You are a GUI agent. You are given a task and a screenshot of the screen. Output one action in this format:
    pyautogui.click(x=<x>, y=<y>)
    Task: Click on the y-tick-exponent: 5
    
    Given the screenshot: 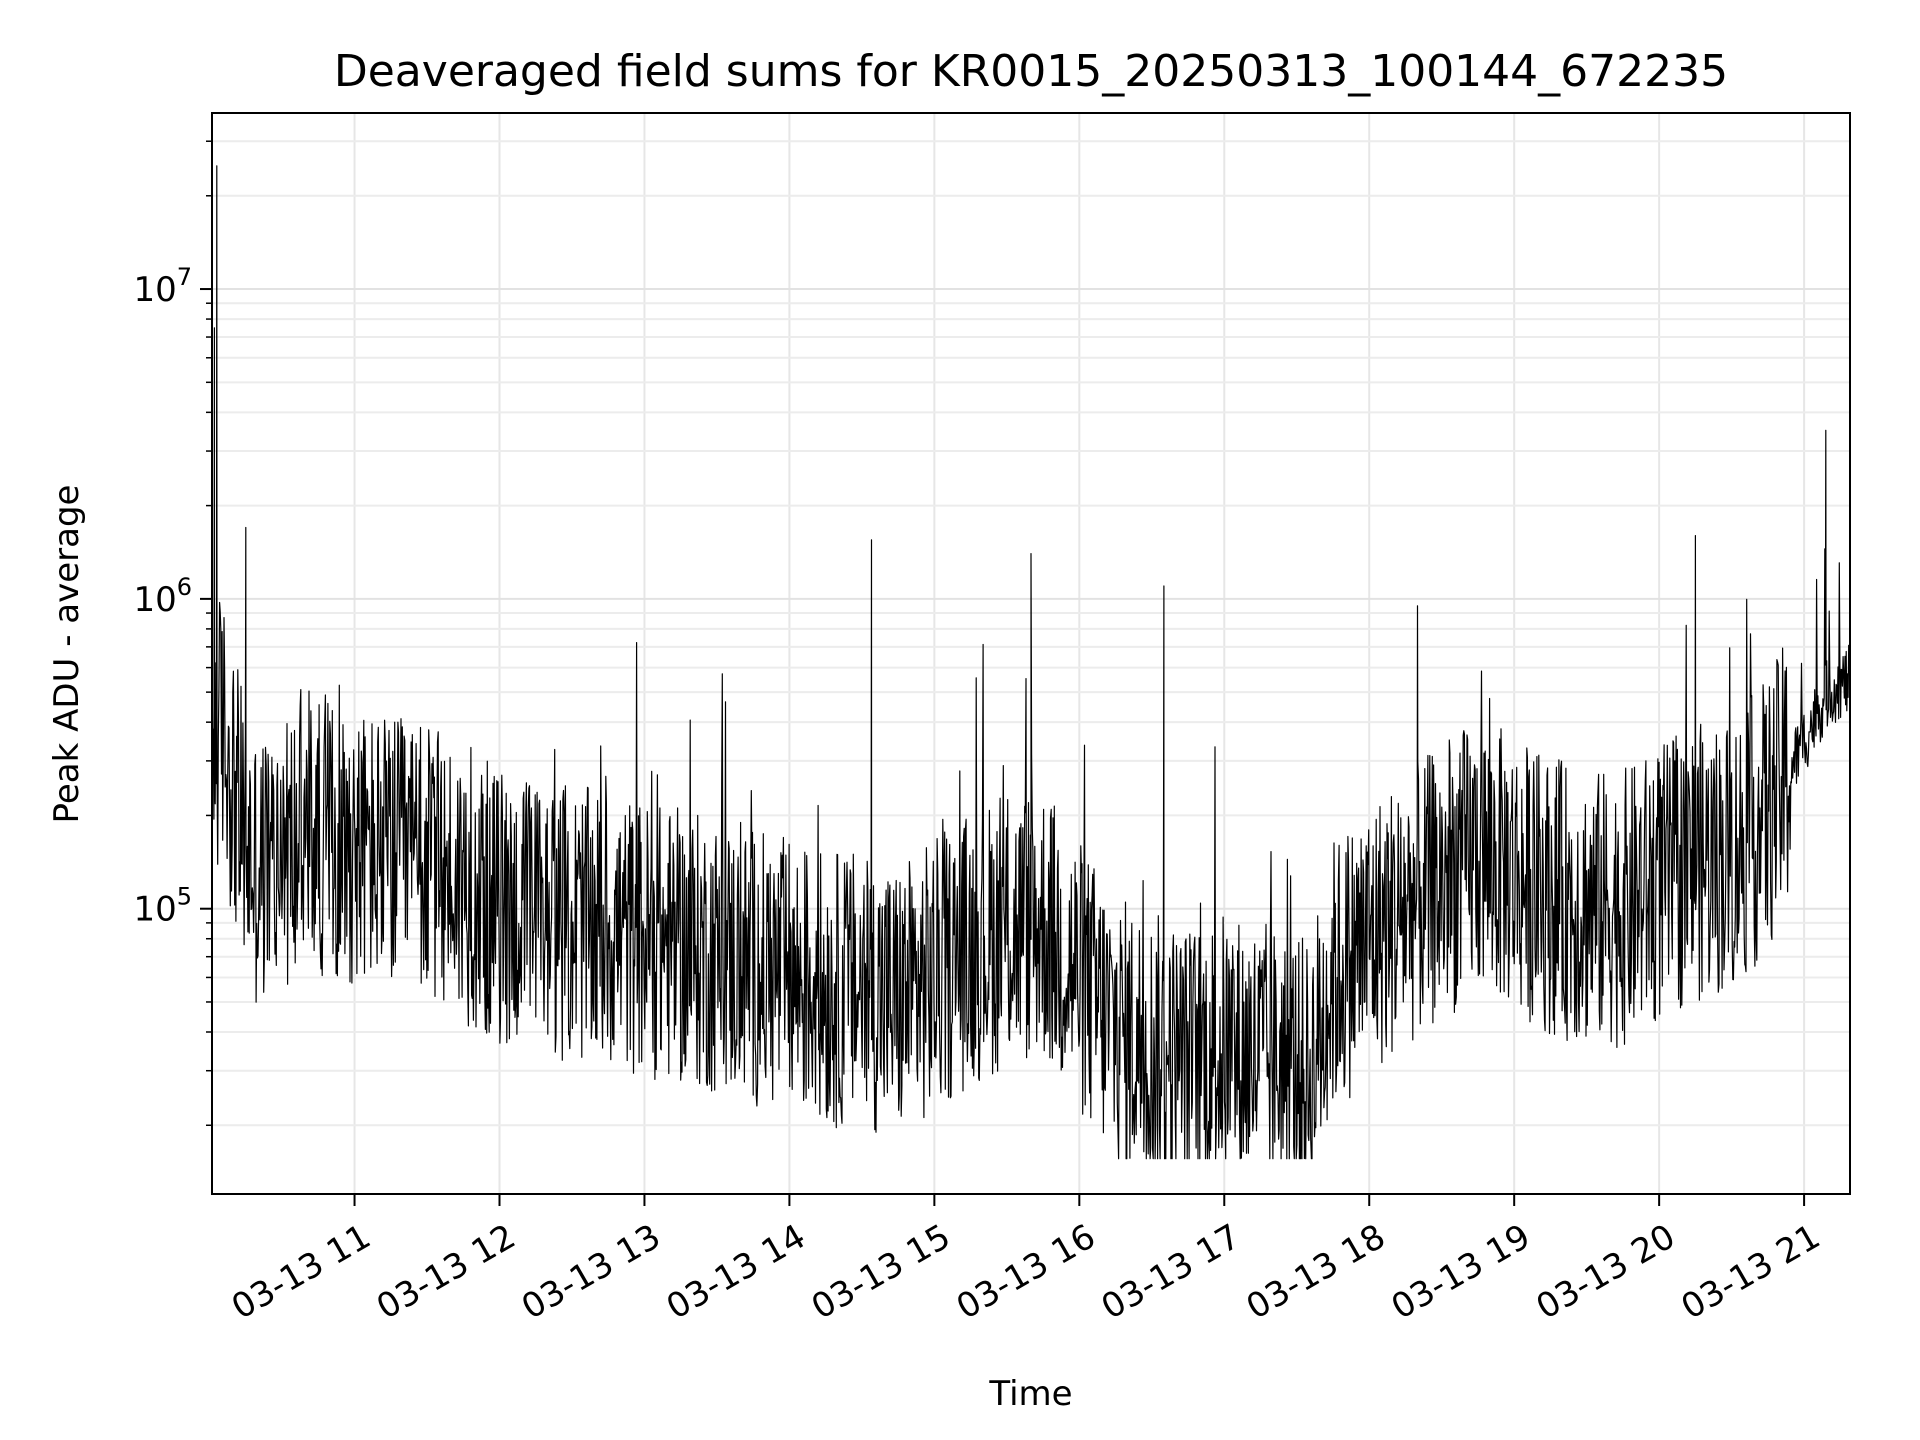 What is the action you would take?
    pyautogui.click(x=184, y=897)
    